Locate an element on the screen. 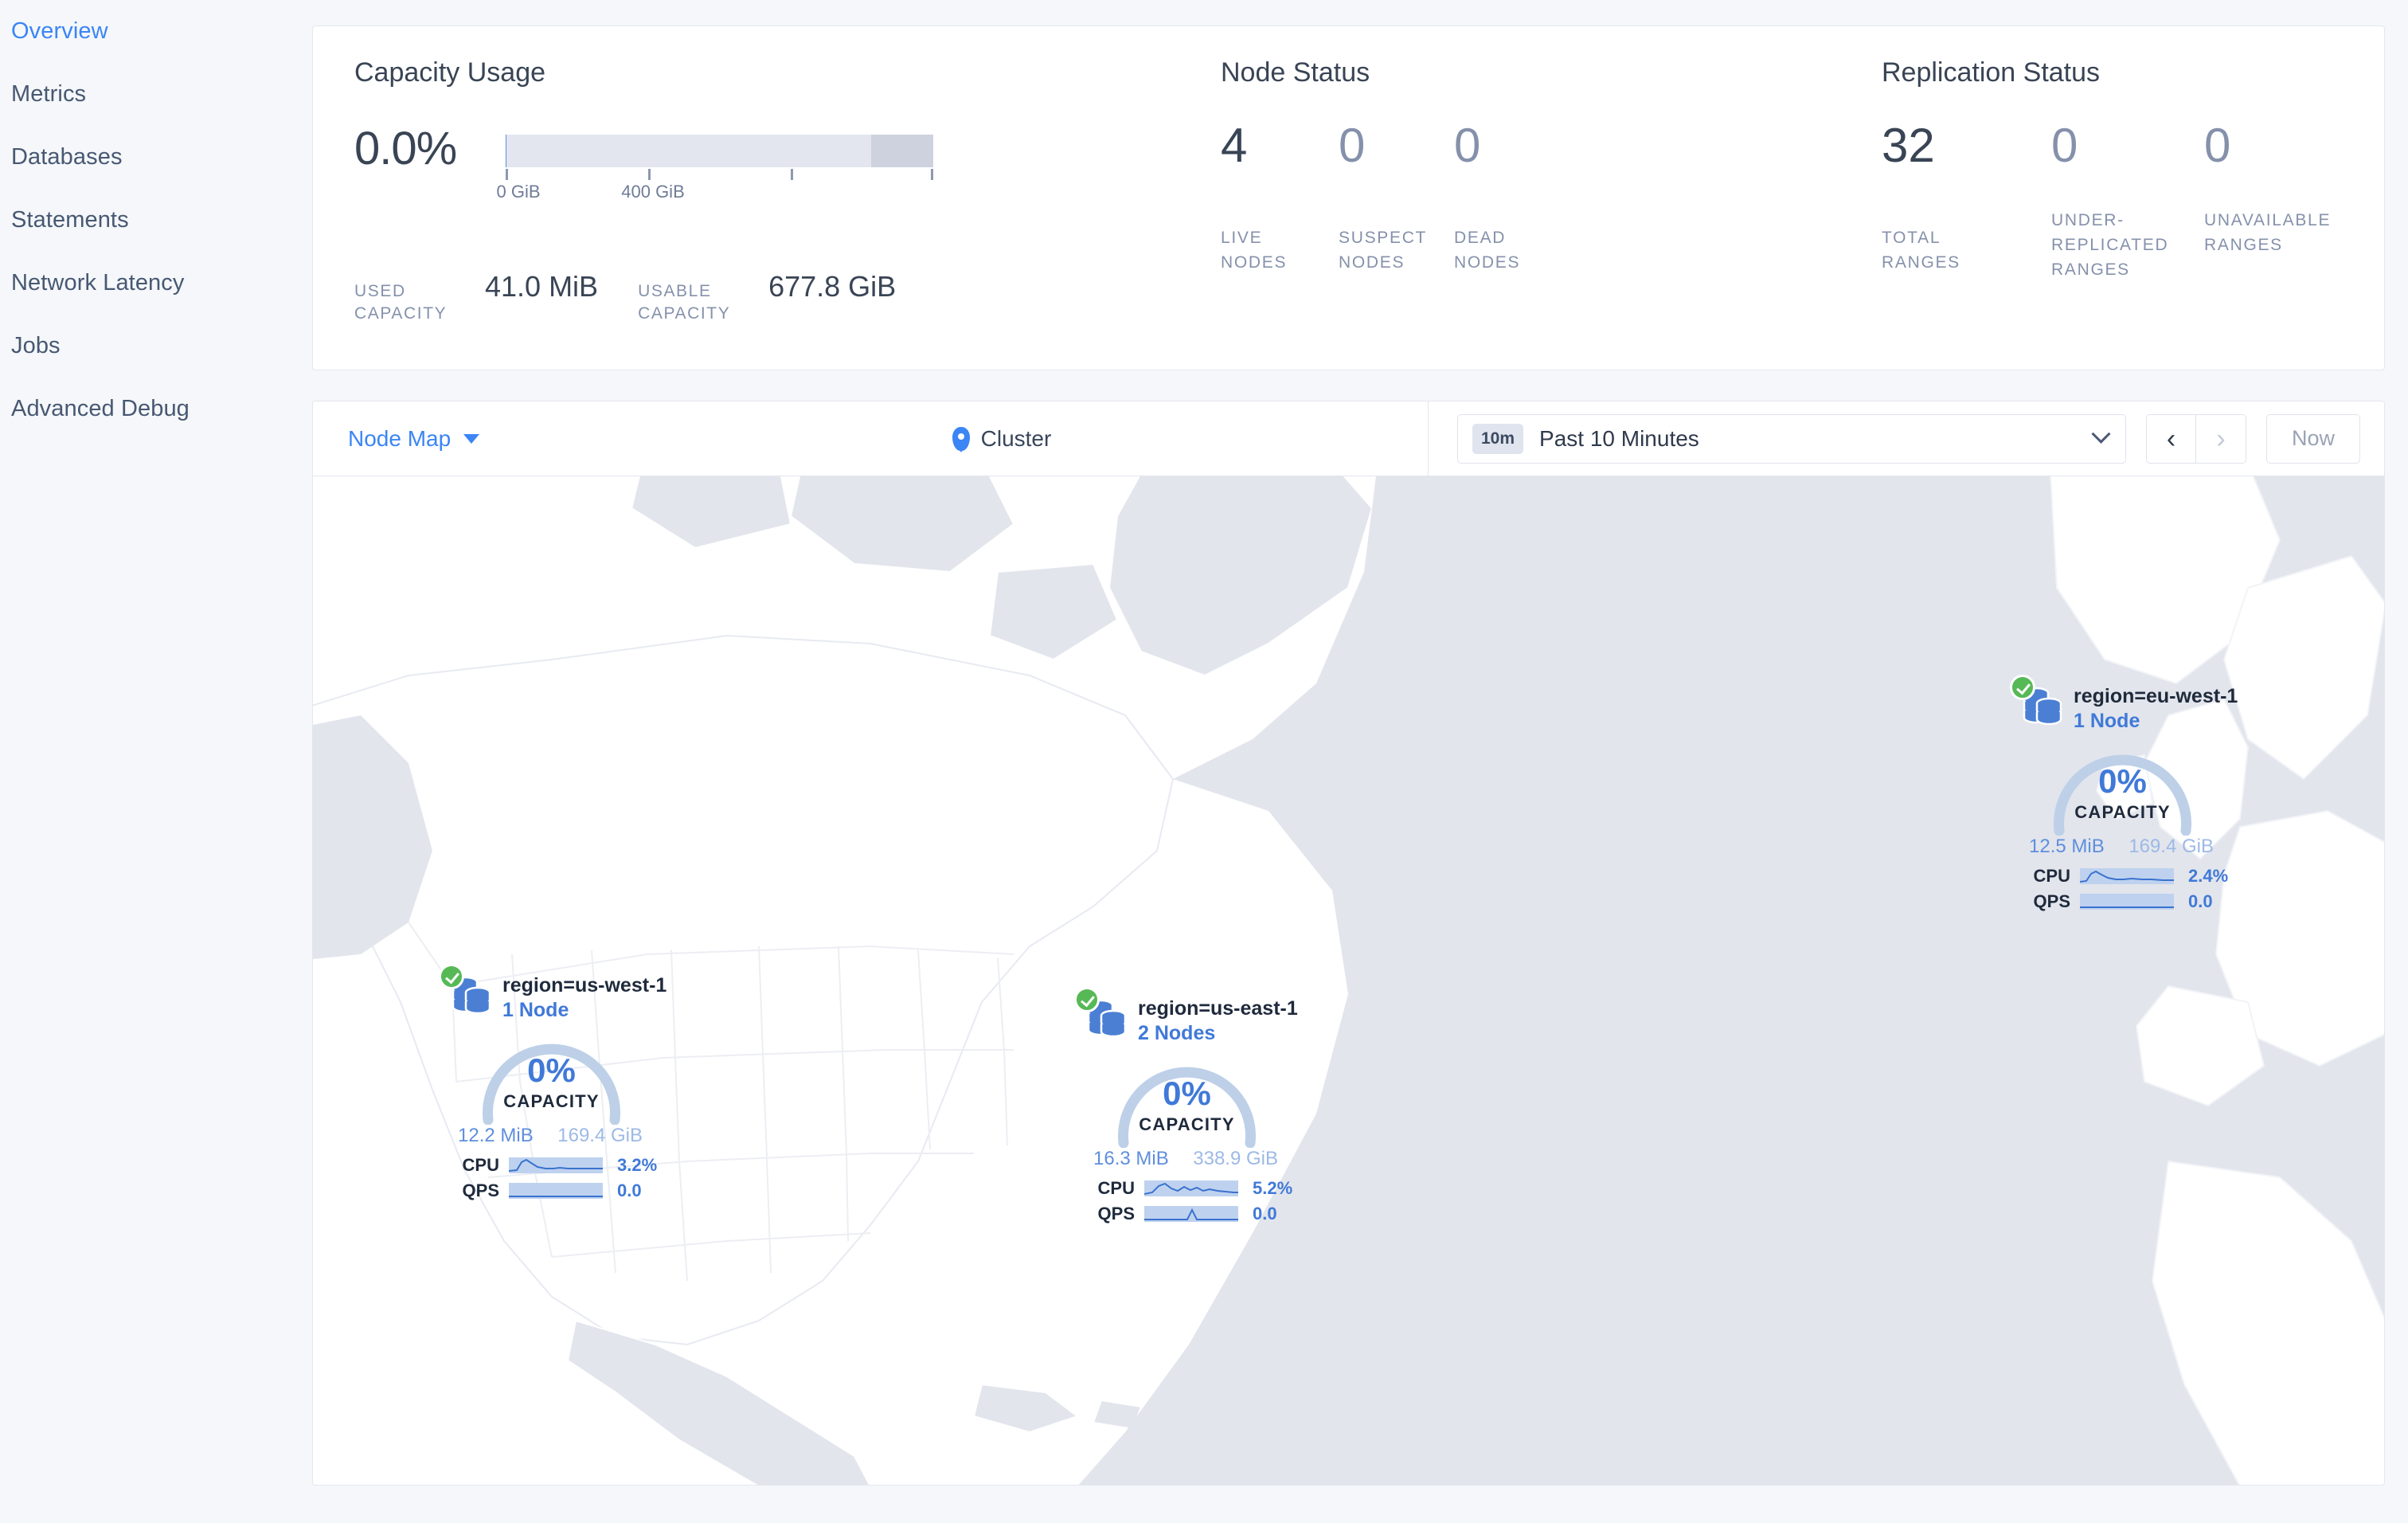  used-capacity-group: USED CAPACITY 41.0 MiB is located at coordinates (476, 297).